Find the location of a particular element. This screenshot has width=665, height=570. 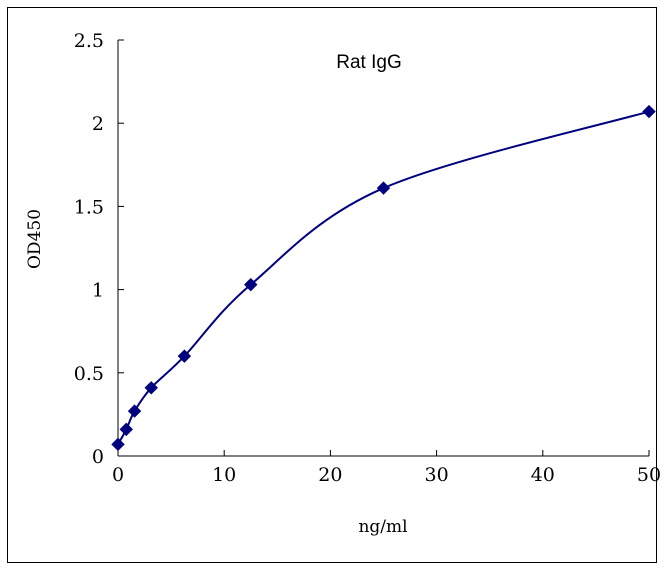

y-tick-label: 0.5 is located at coordinates (89, 374).